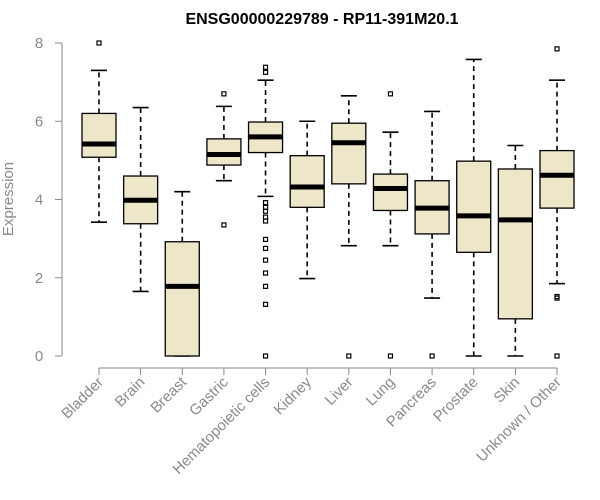  Describe the element at coordinates (321, 19) in the screenshot. I see `chart-title: ENSG00000229789 - RP11-391M20.1` at that location.